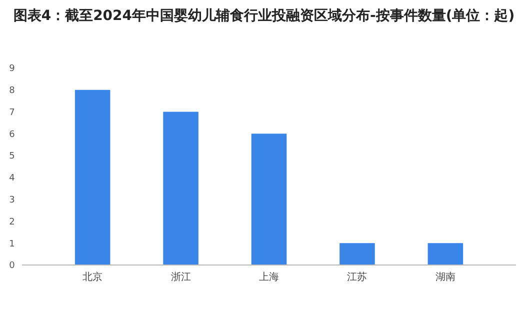 The height and width of the screenshot is (330, 528). What do you see at coordinates (180, 277) in the screenshot?
I see `x-tick-label: 浙江` at bounding box center [180, 277].